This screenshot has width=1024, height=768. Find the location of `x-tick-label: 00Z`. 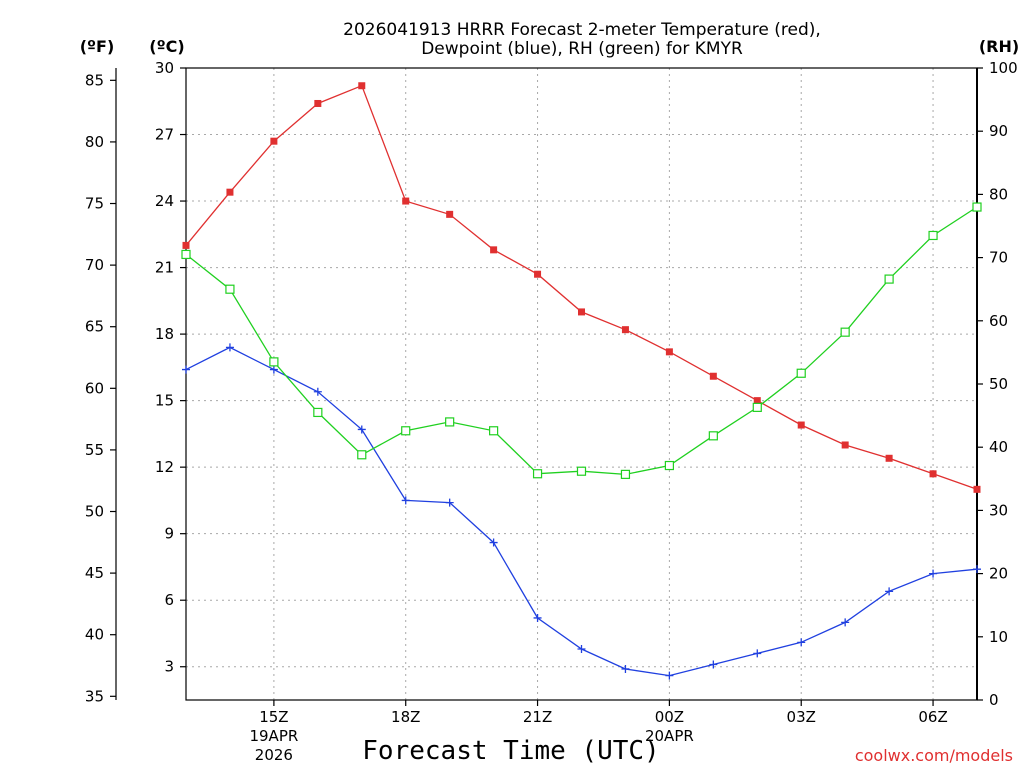

x-tick-label: 00Z is located at coordinates (669, 717).